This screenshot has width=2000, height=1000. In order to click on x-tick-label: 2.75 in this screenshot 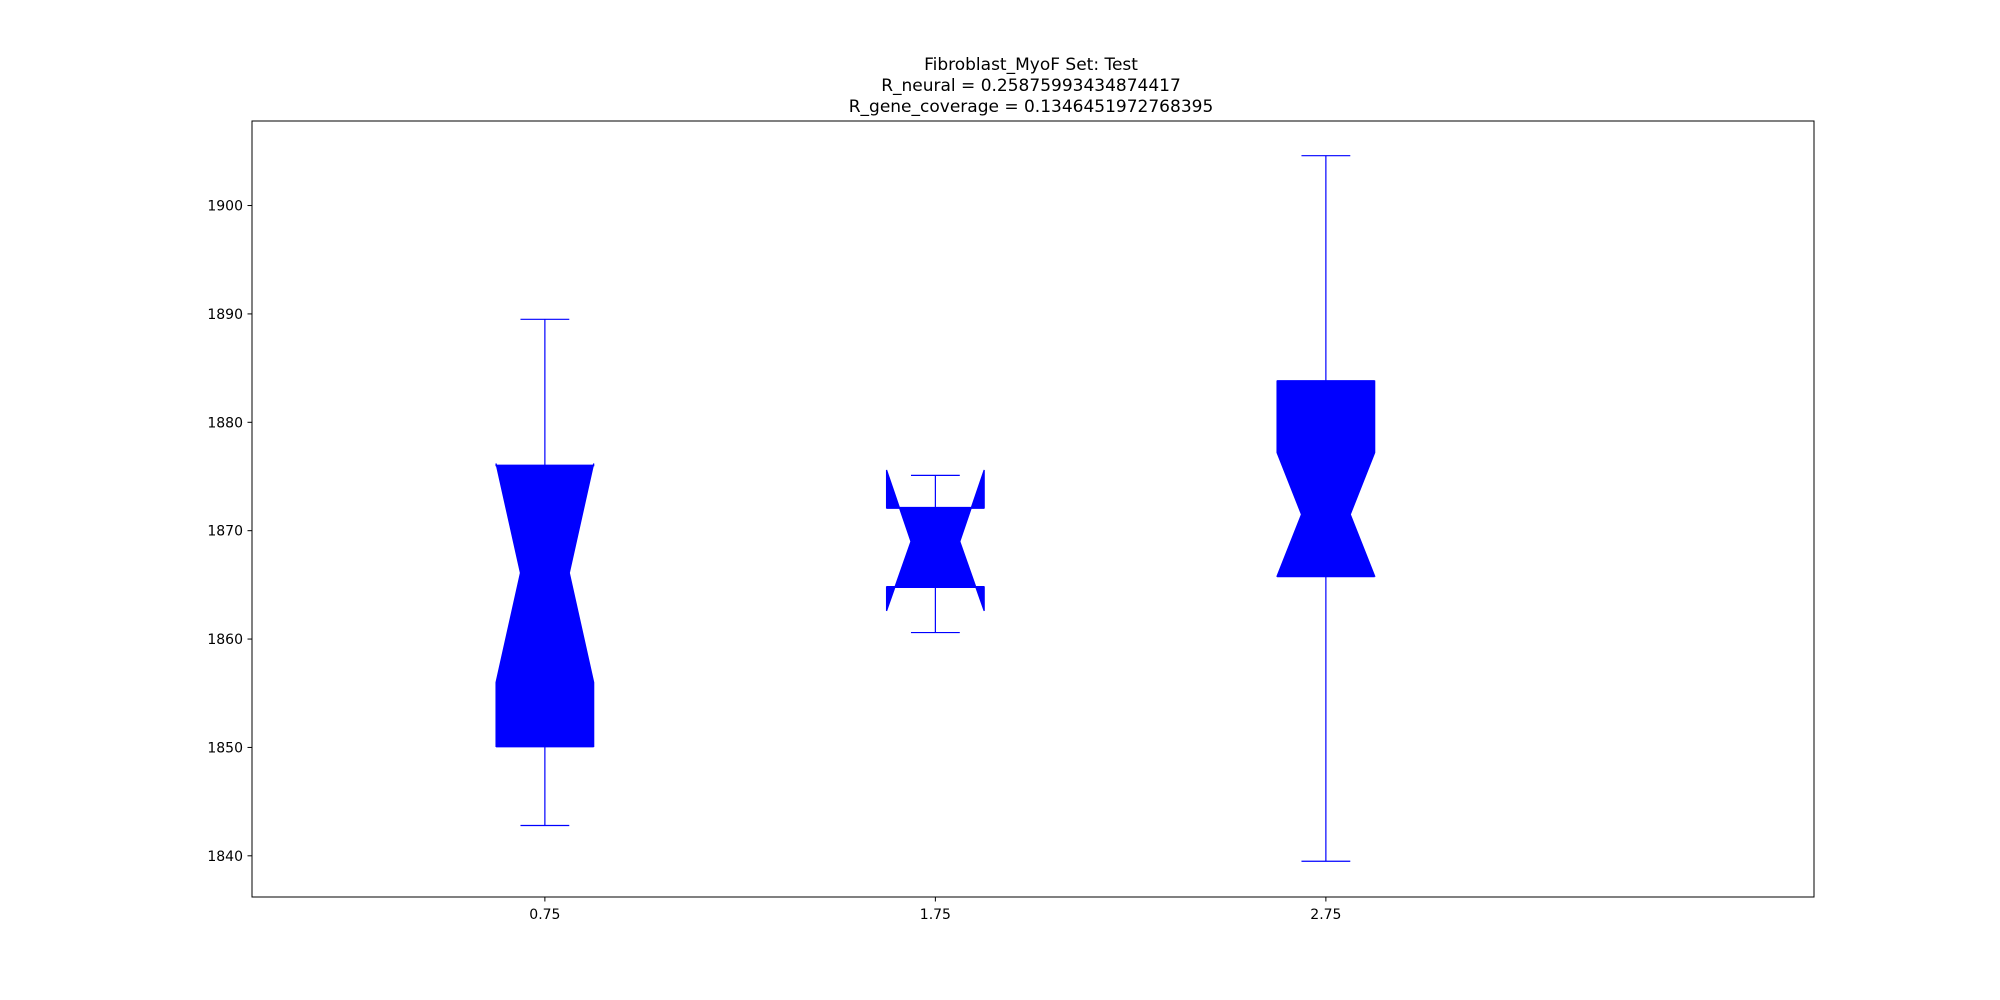, I will do `click(1325, 915)`.